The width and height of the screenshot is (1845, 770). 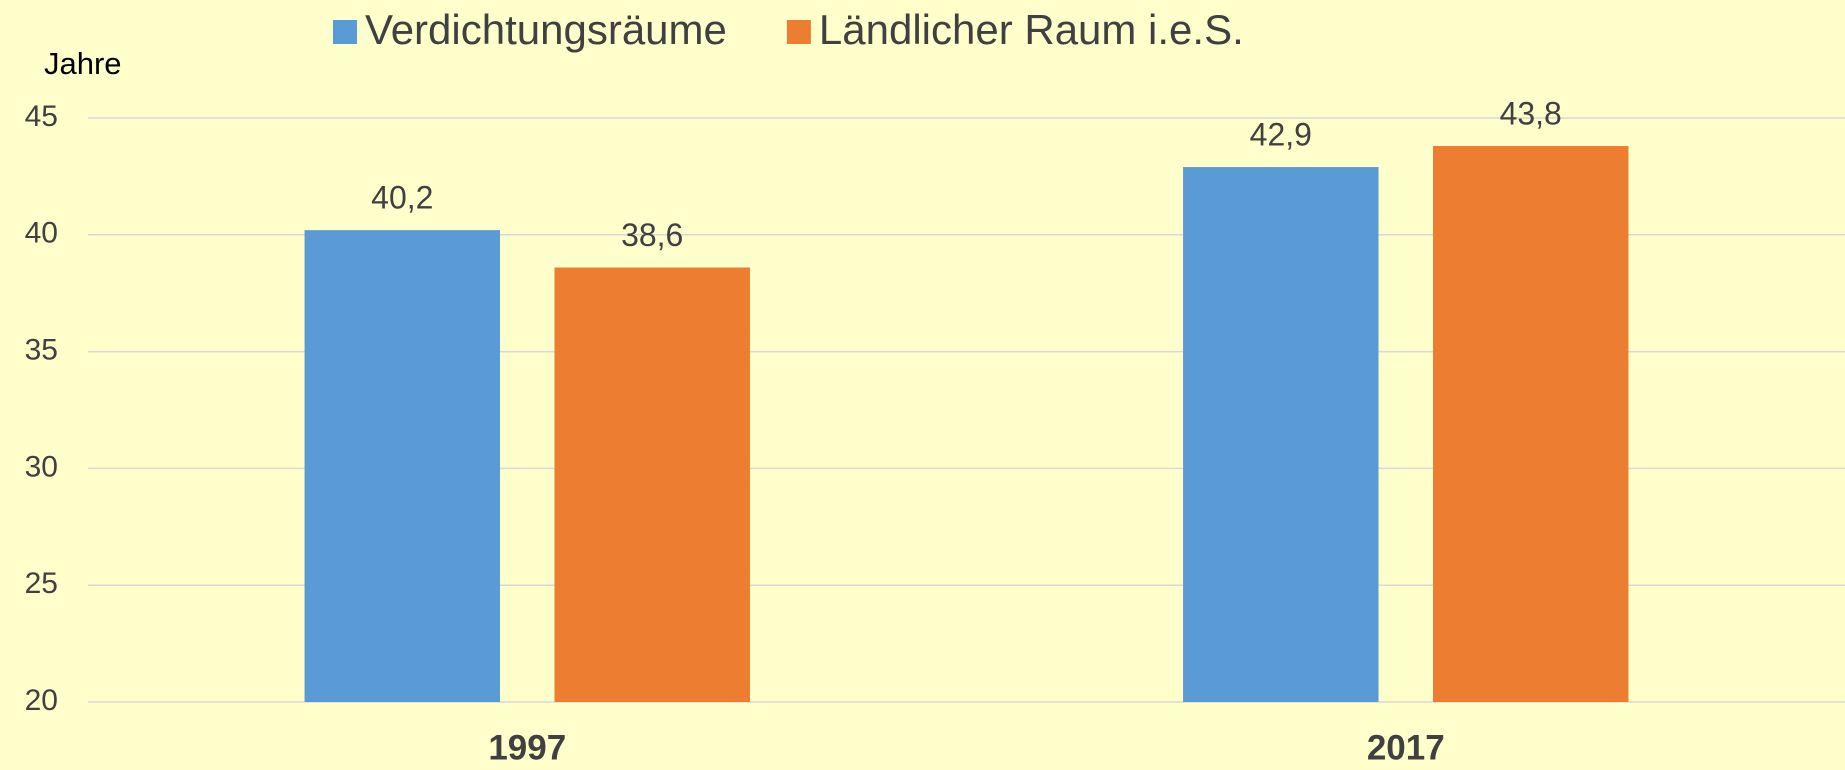 I want to click on value-label: 42,9, so click(x=1281, y=135).